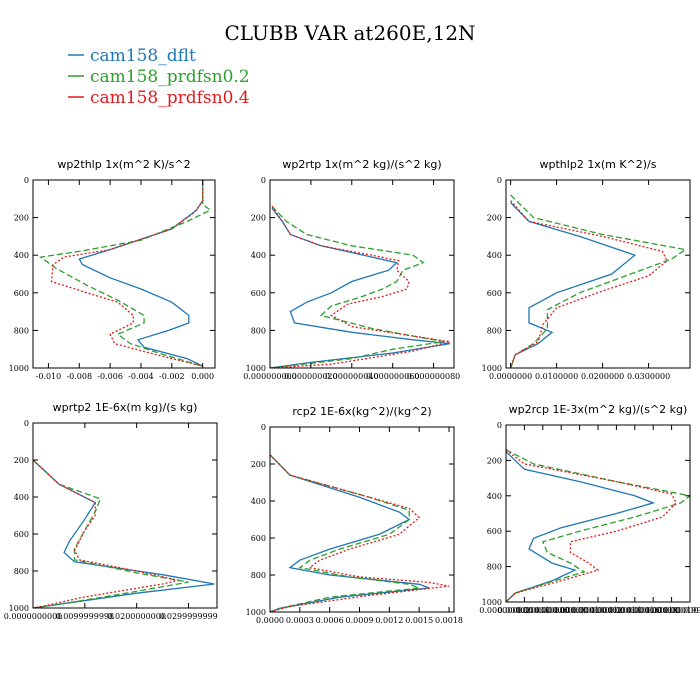  What do you see at coordinates (79, 376) in the screenshot?
I see `xtick-label-wp2thlp-1: -0.008` at bounding box center [79, 376].